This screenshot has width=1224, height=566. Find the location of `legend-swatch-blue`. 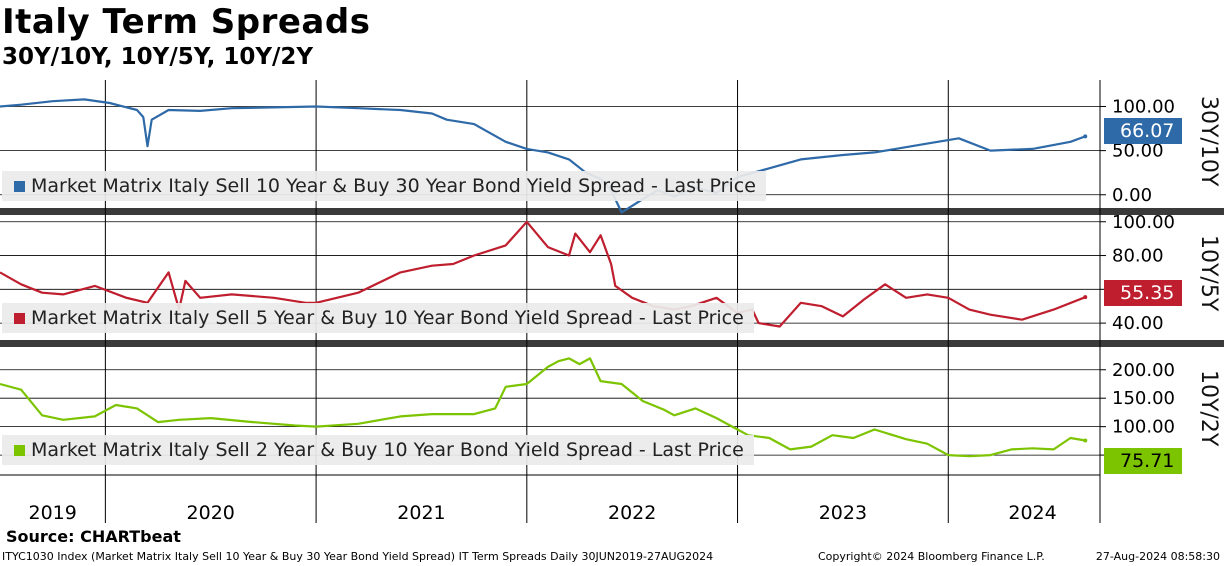

legend-swatch-blue is located at coordinates (19, 186).